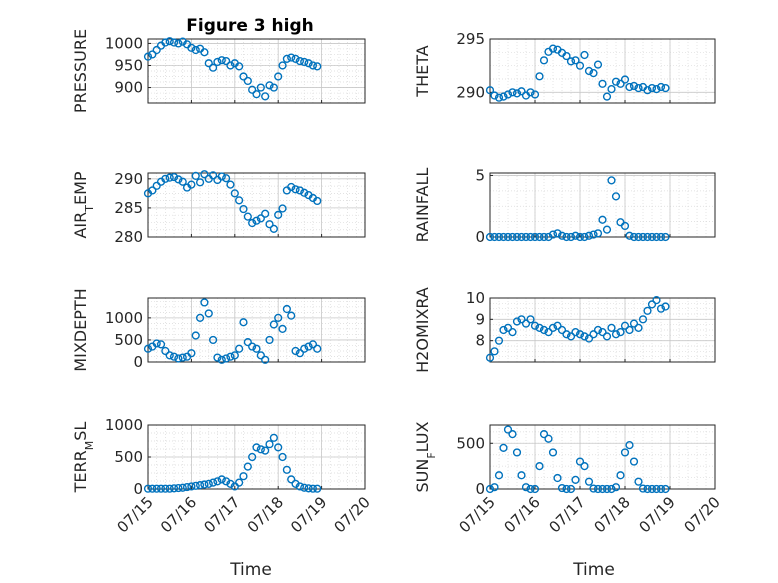  Describe the element at coordinates (83, 458) in the screenshot. I see `y-axis-label: TERRMSL` at that location.